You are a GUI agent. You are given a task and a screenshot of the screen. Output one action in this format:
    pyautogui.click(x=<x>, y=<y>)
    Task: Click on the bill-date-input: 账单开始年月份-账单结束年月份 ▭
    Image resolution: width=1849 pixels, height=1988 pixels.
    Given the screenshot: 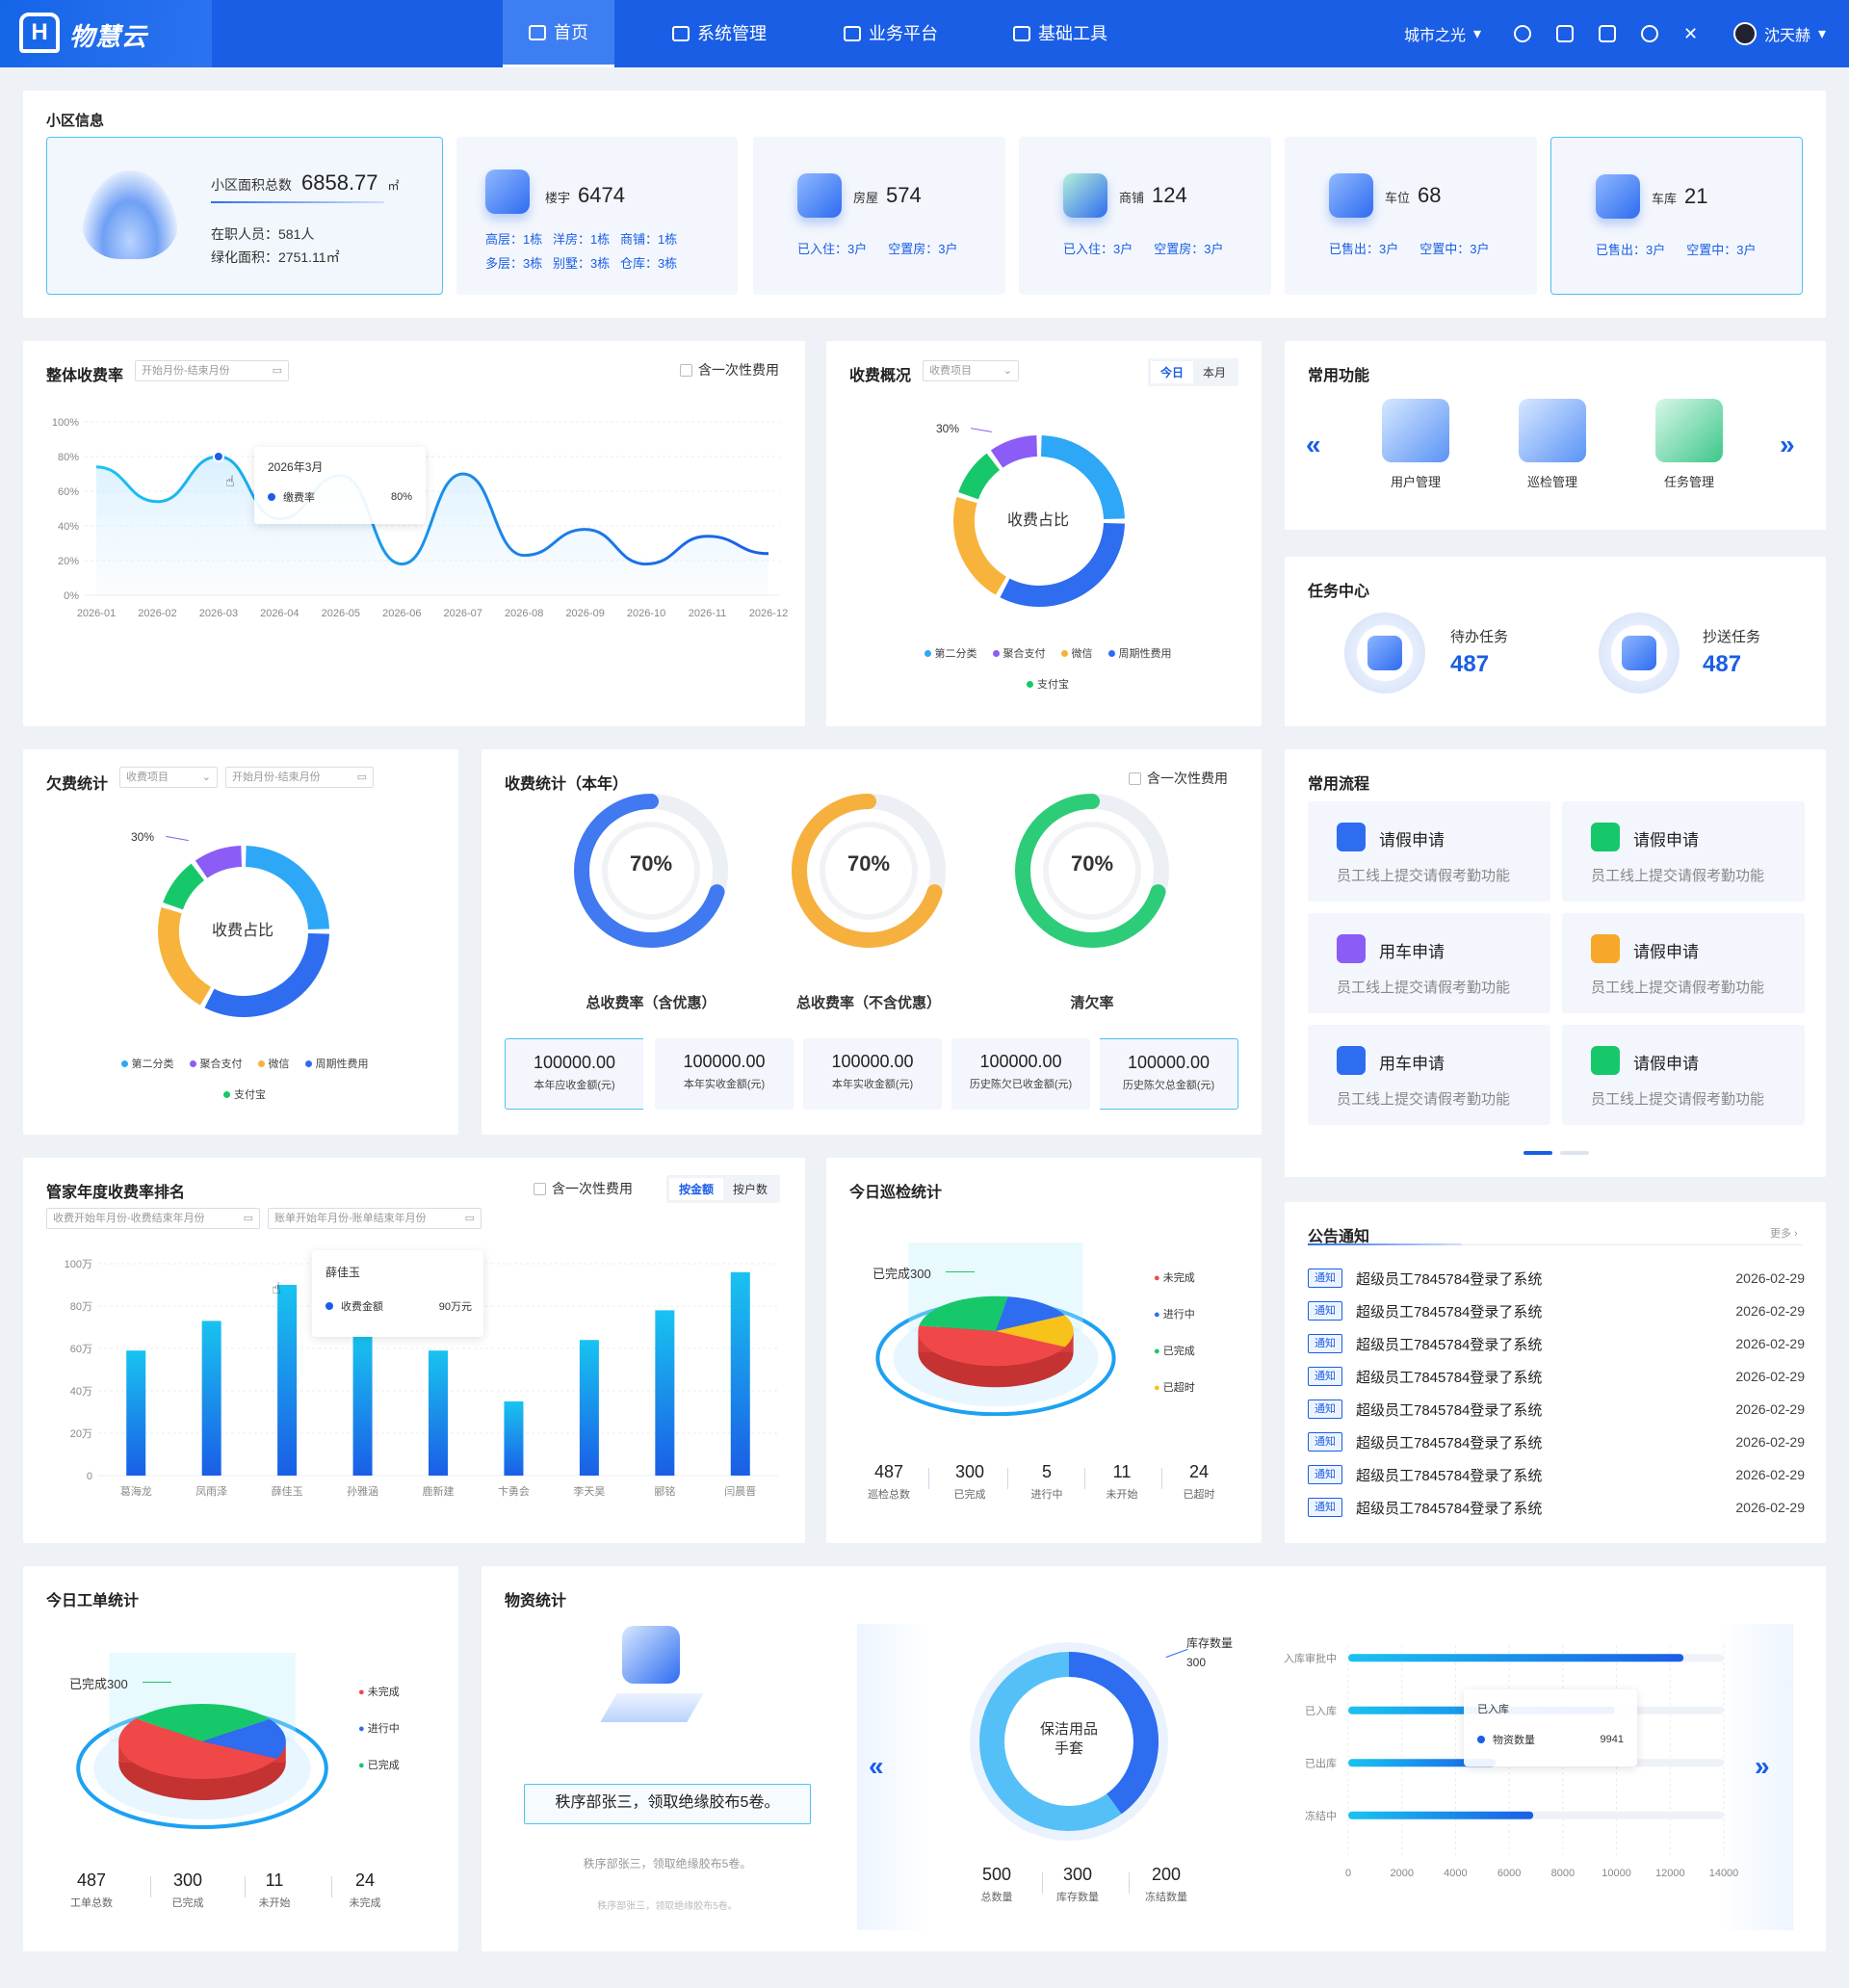 What is the action you would take?
    pyautogui.click(x=375, y=1218)
    